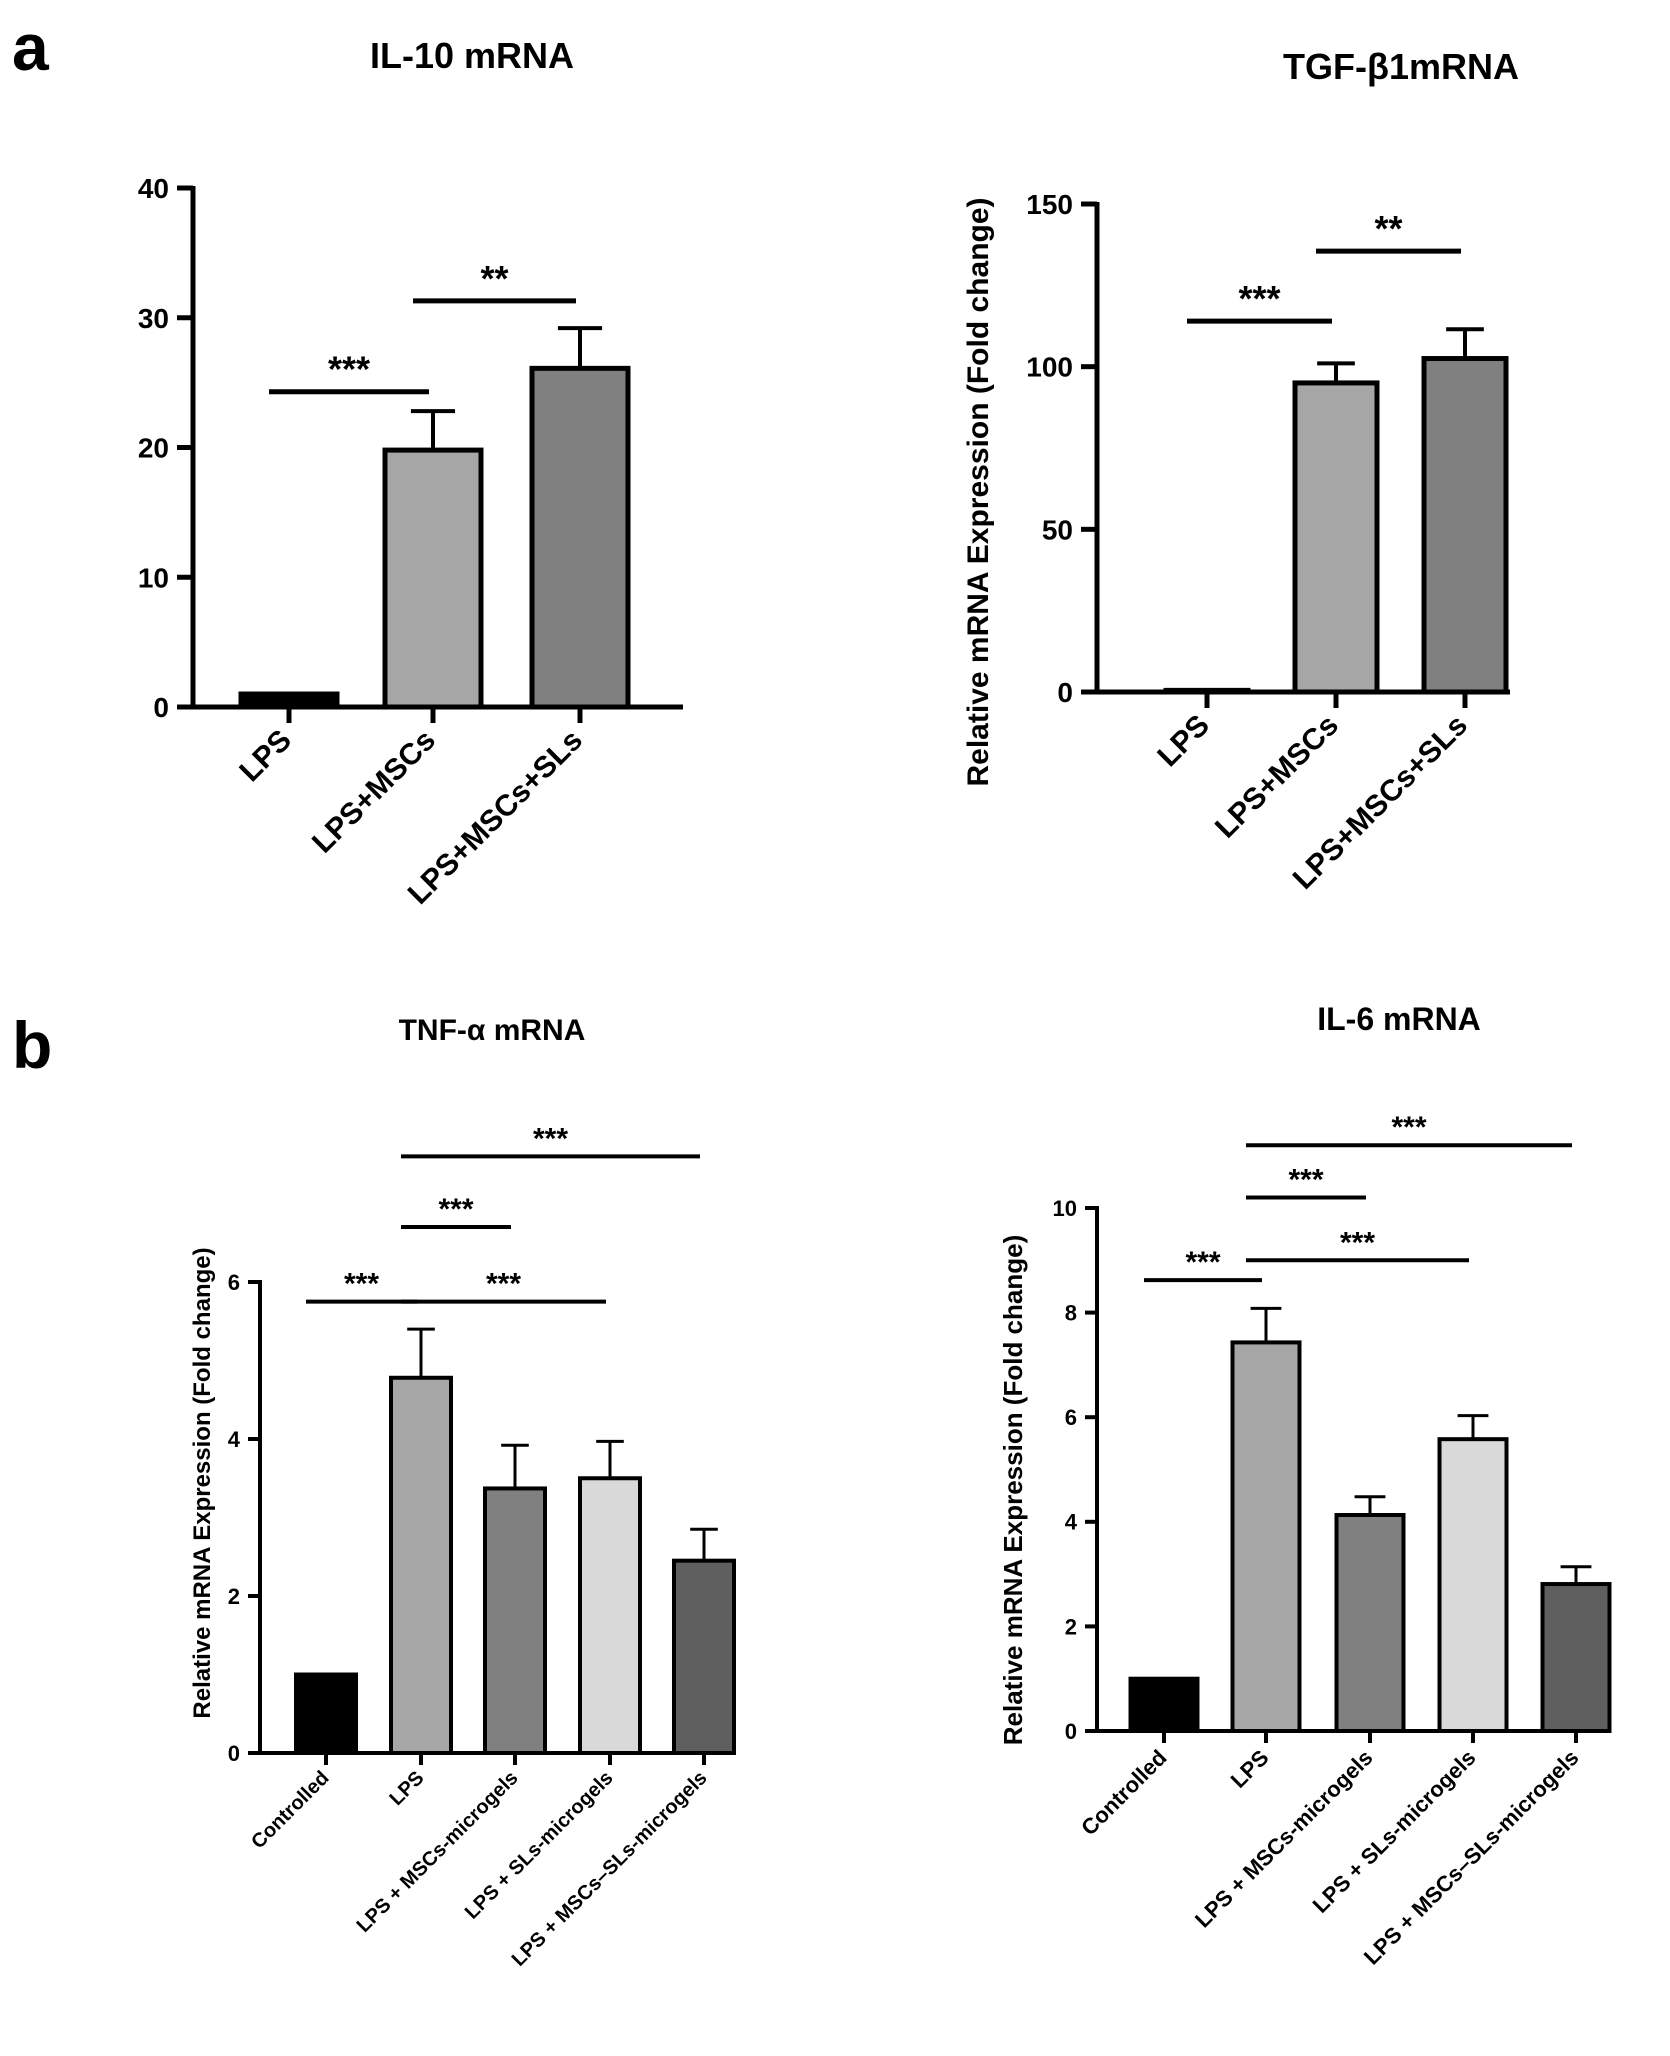 This screenshot has width=1670, height=2056. What do you see at coordinates (472, 55) in the screenshot?
I see `chart-title: IL-10 mRNA` at bounding box center [472, 55].